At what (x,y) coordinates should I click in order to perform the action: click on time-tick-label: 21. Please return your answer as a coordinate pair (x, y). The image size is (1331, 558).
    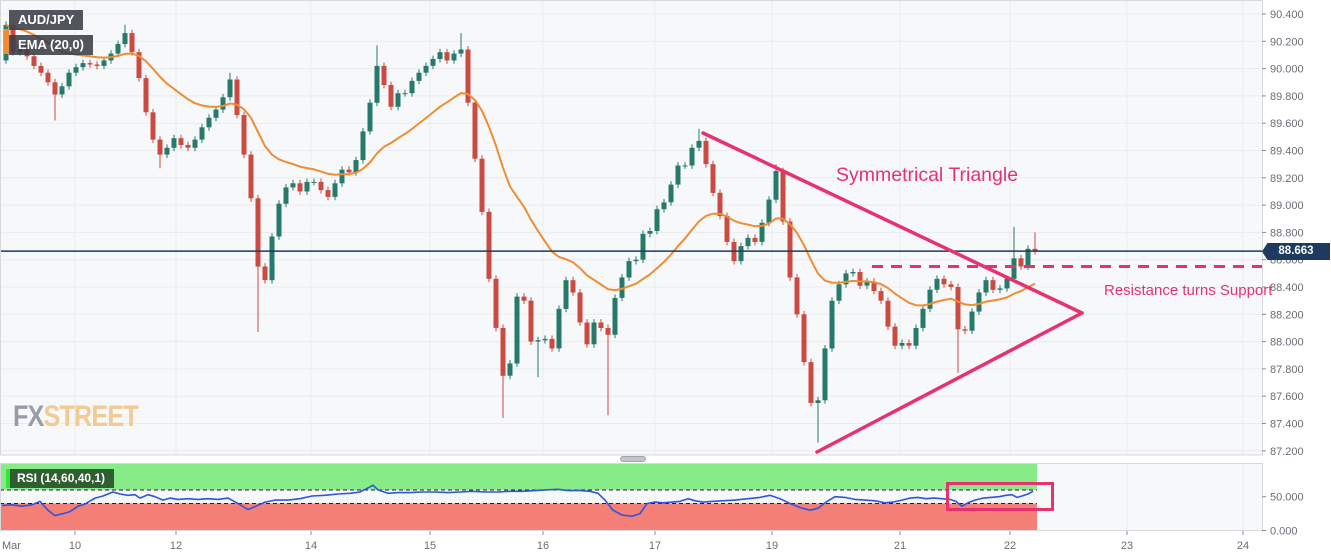
    Looking at the image, I should click on (900, 546).